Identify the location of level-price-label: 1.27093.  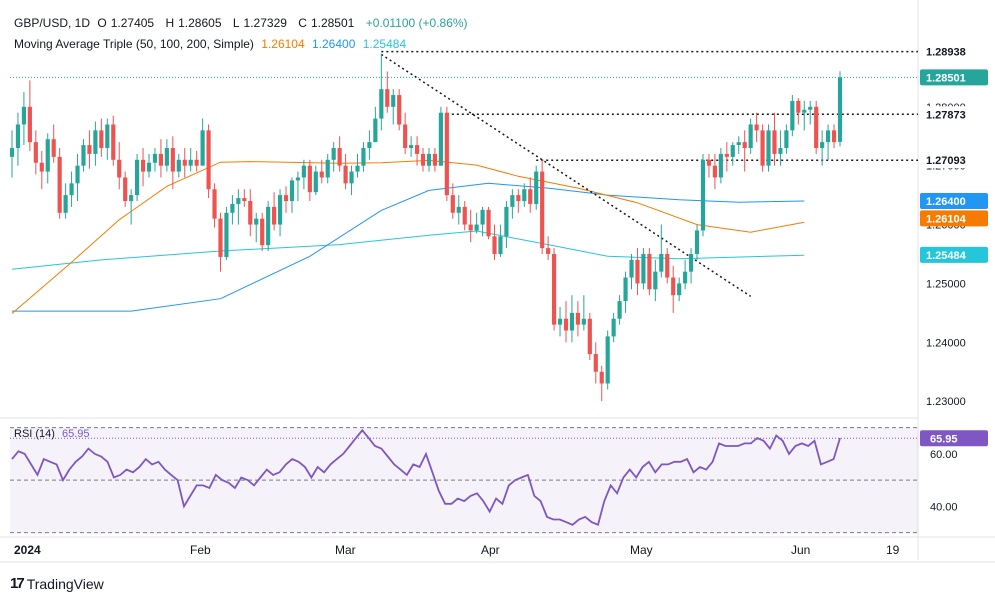
(946, 161).